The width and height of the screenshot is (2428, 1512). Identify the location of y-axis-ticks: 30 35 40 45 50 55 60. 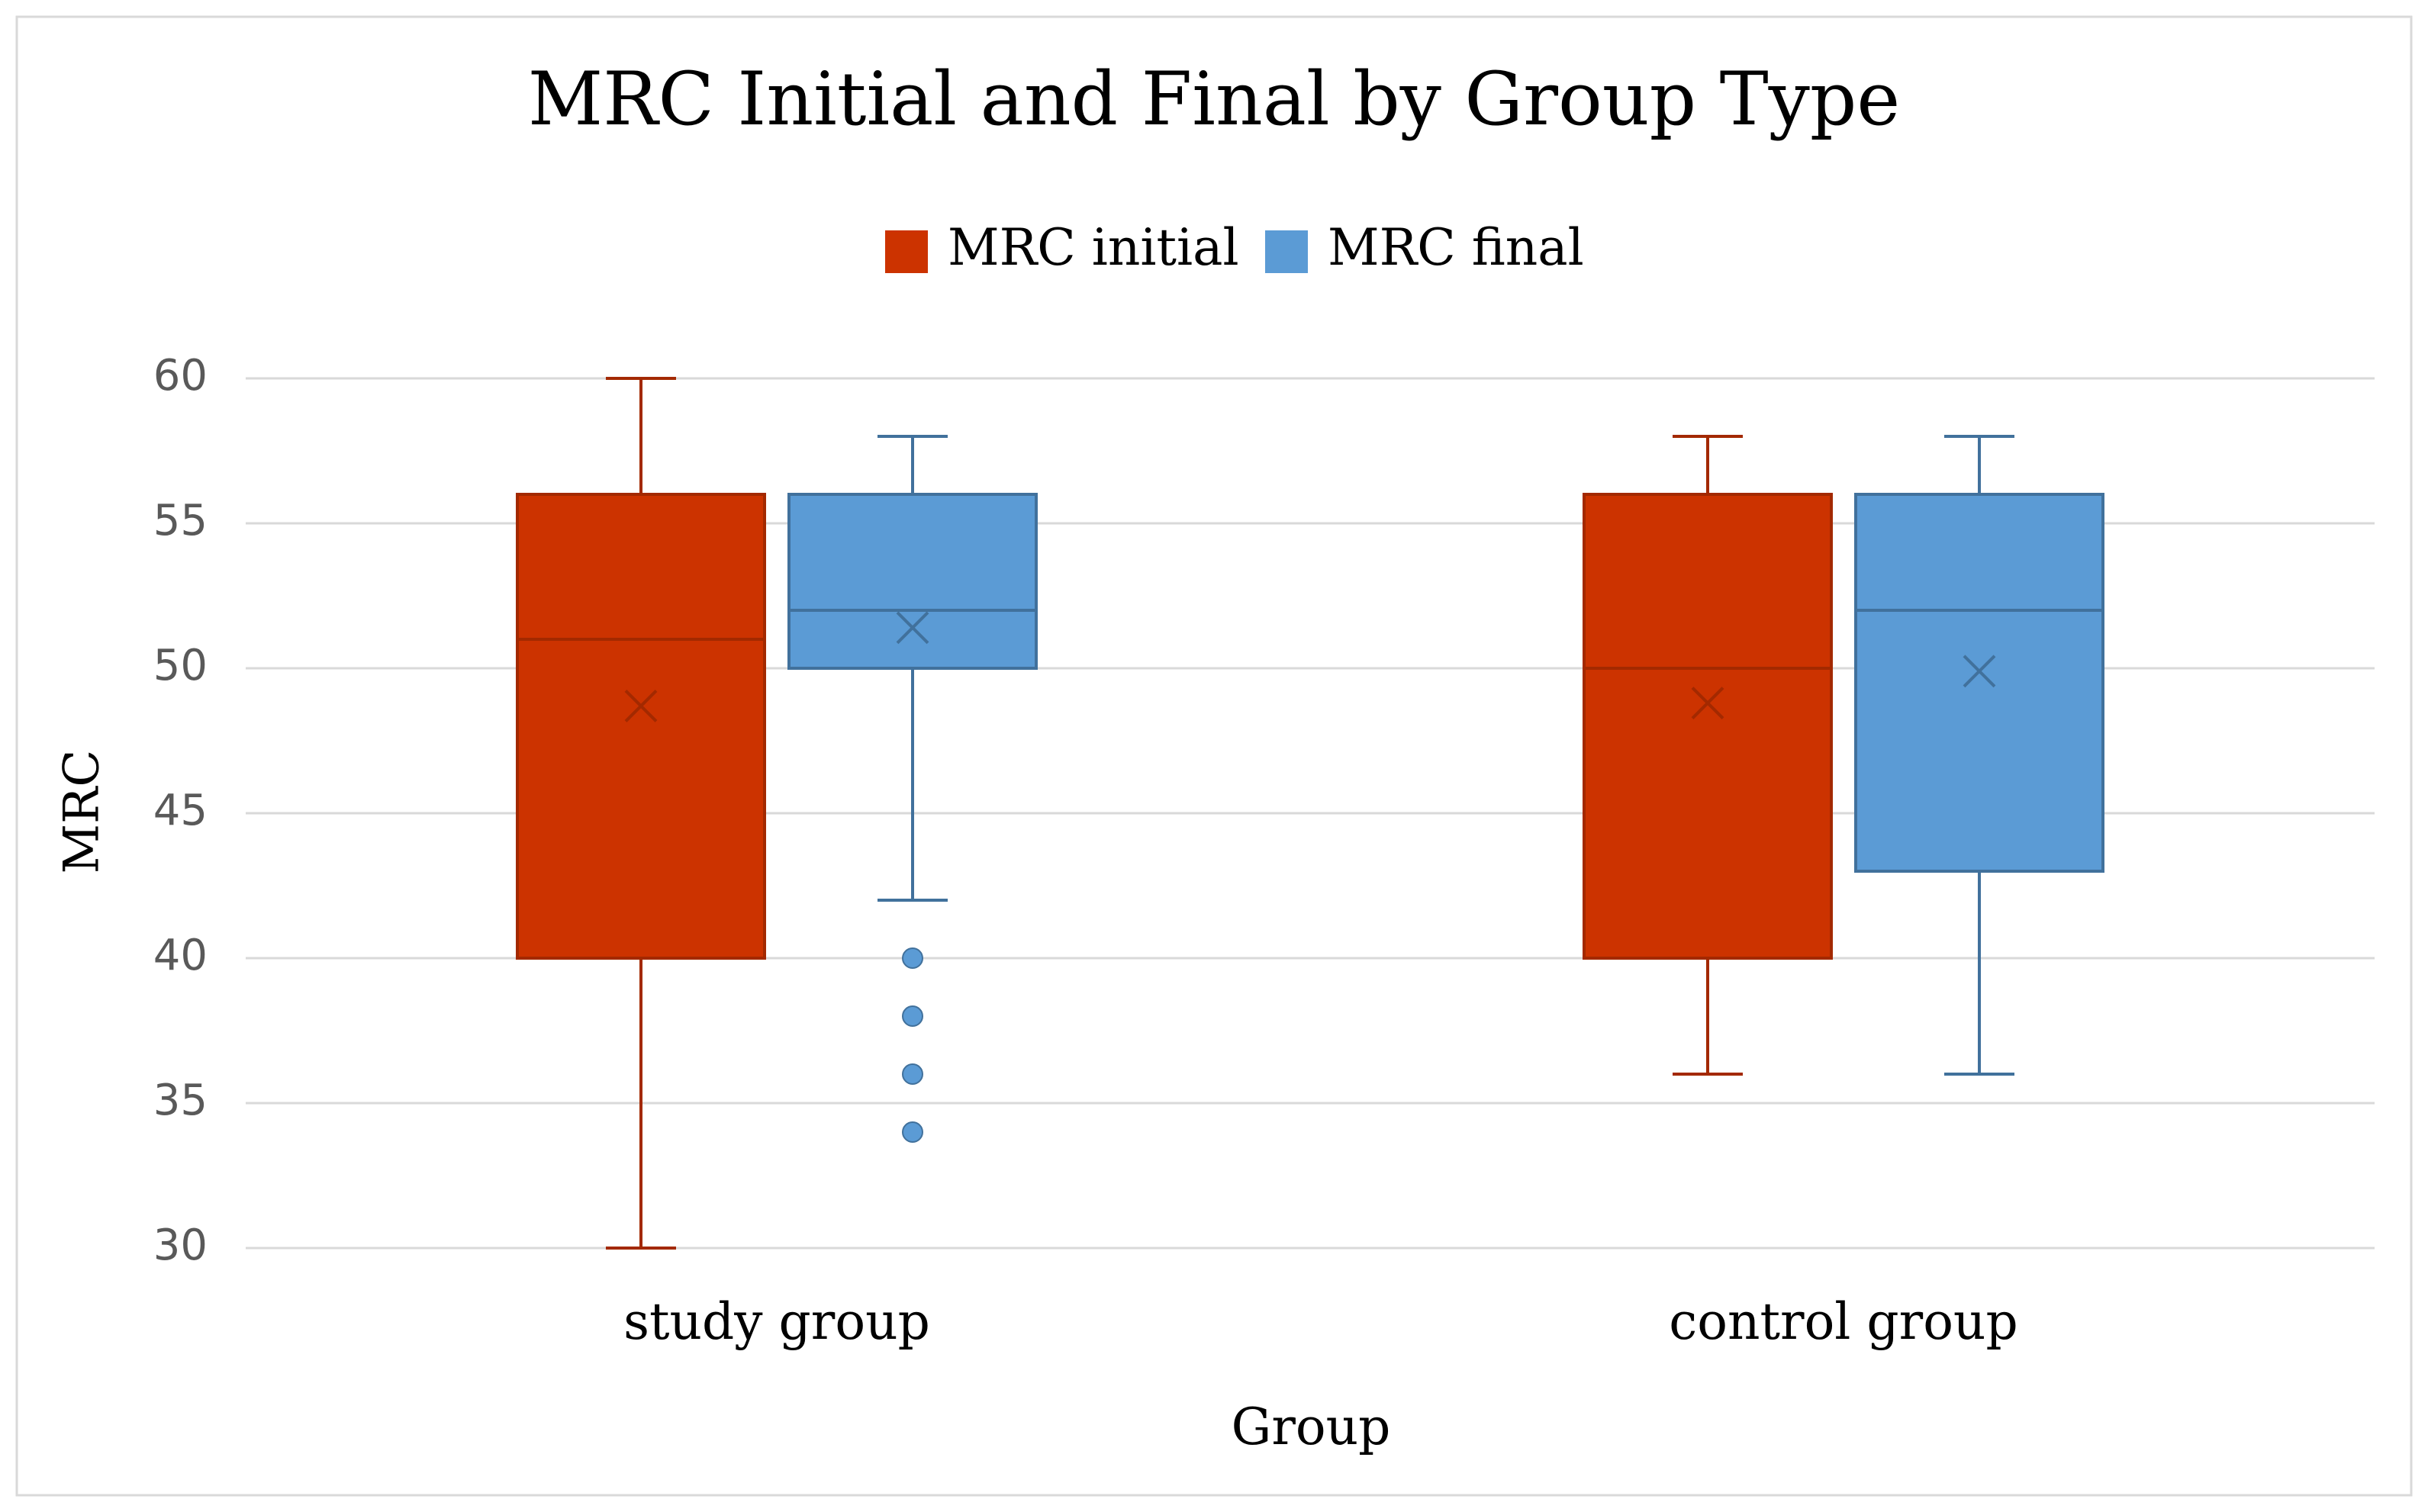
(180, 811).